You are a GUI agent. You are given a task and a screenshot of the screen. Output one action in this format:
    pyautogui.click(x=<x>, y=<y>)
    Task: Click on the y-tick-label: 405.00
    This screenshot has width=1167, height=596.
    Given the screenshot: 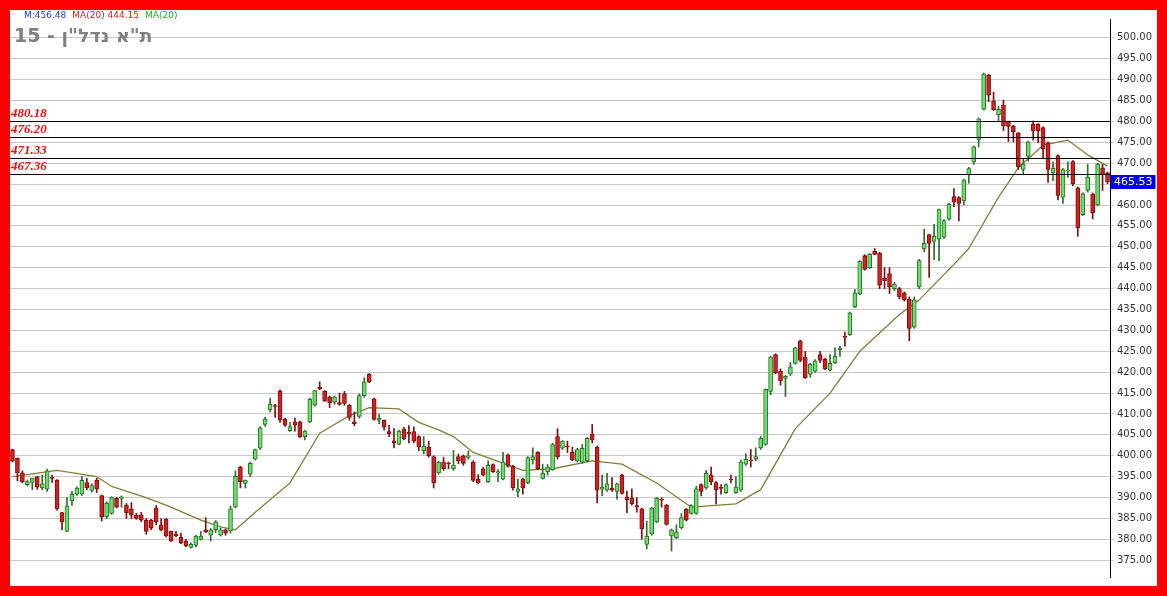 What is the action you would take?
    pyautogui.click(x=1134, y=434)
    